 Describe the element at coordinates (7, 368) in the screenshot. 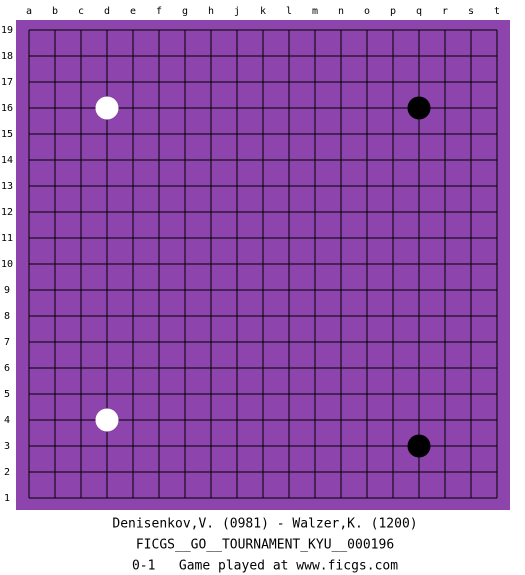

I see `row-label: 6` at that location.